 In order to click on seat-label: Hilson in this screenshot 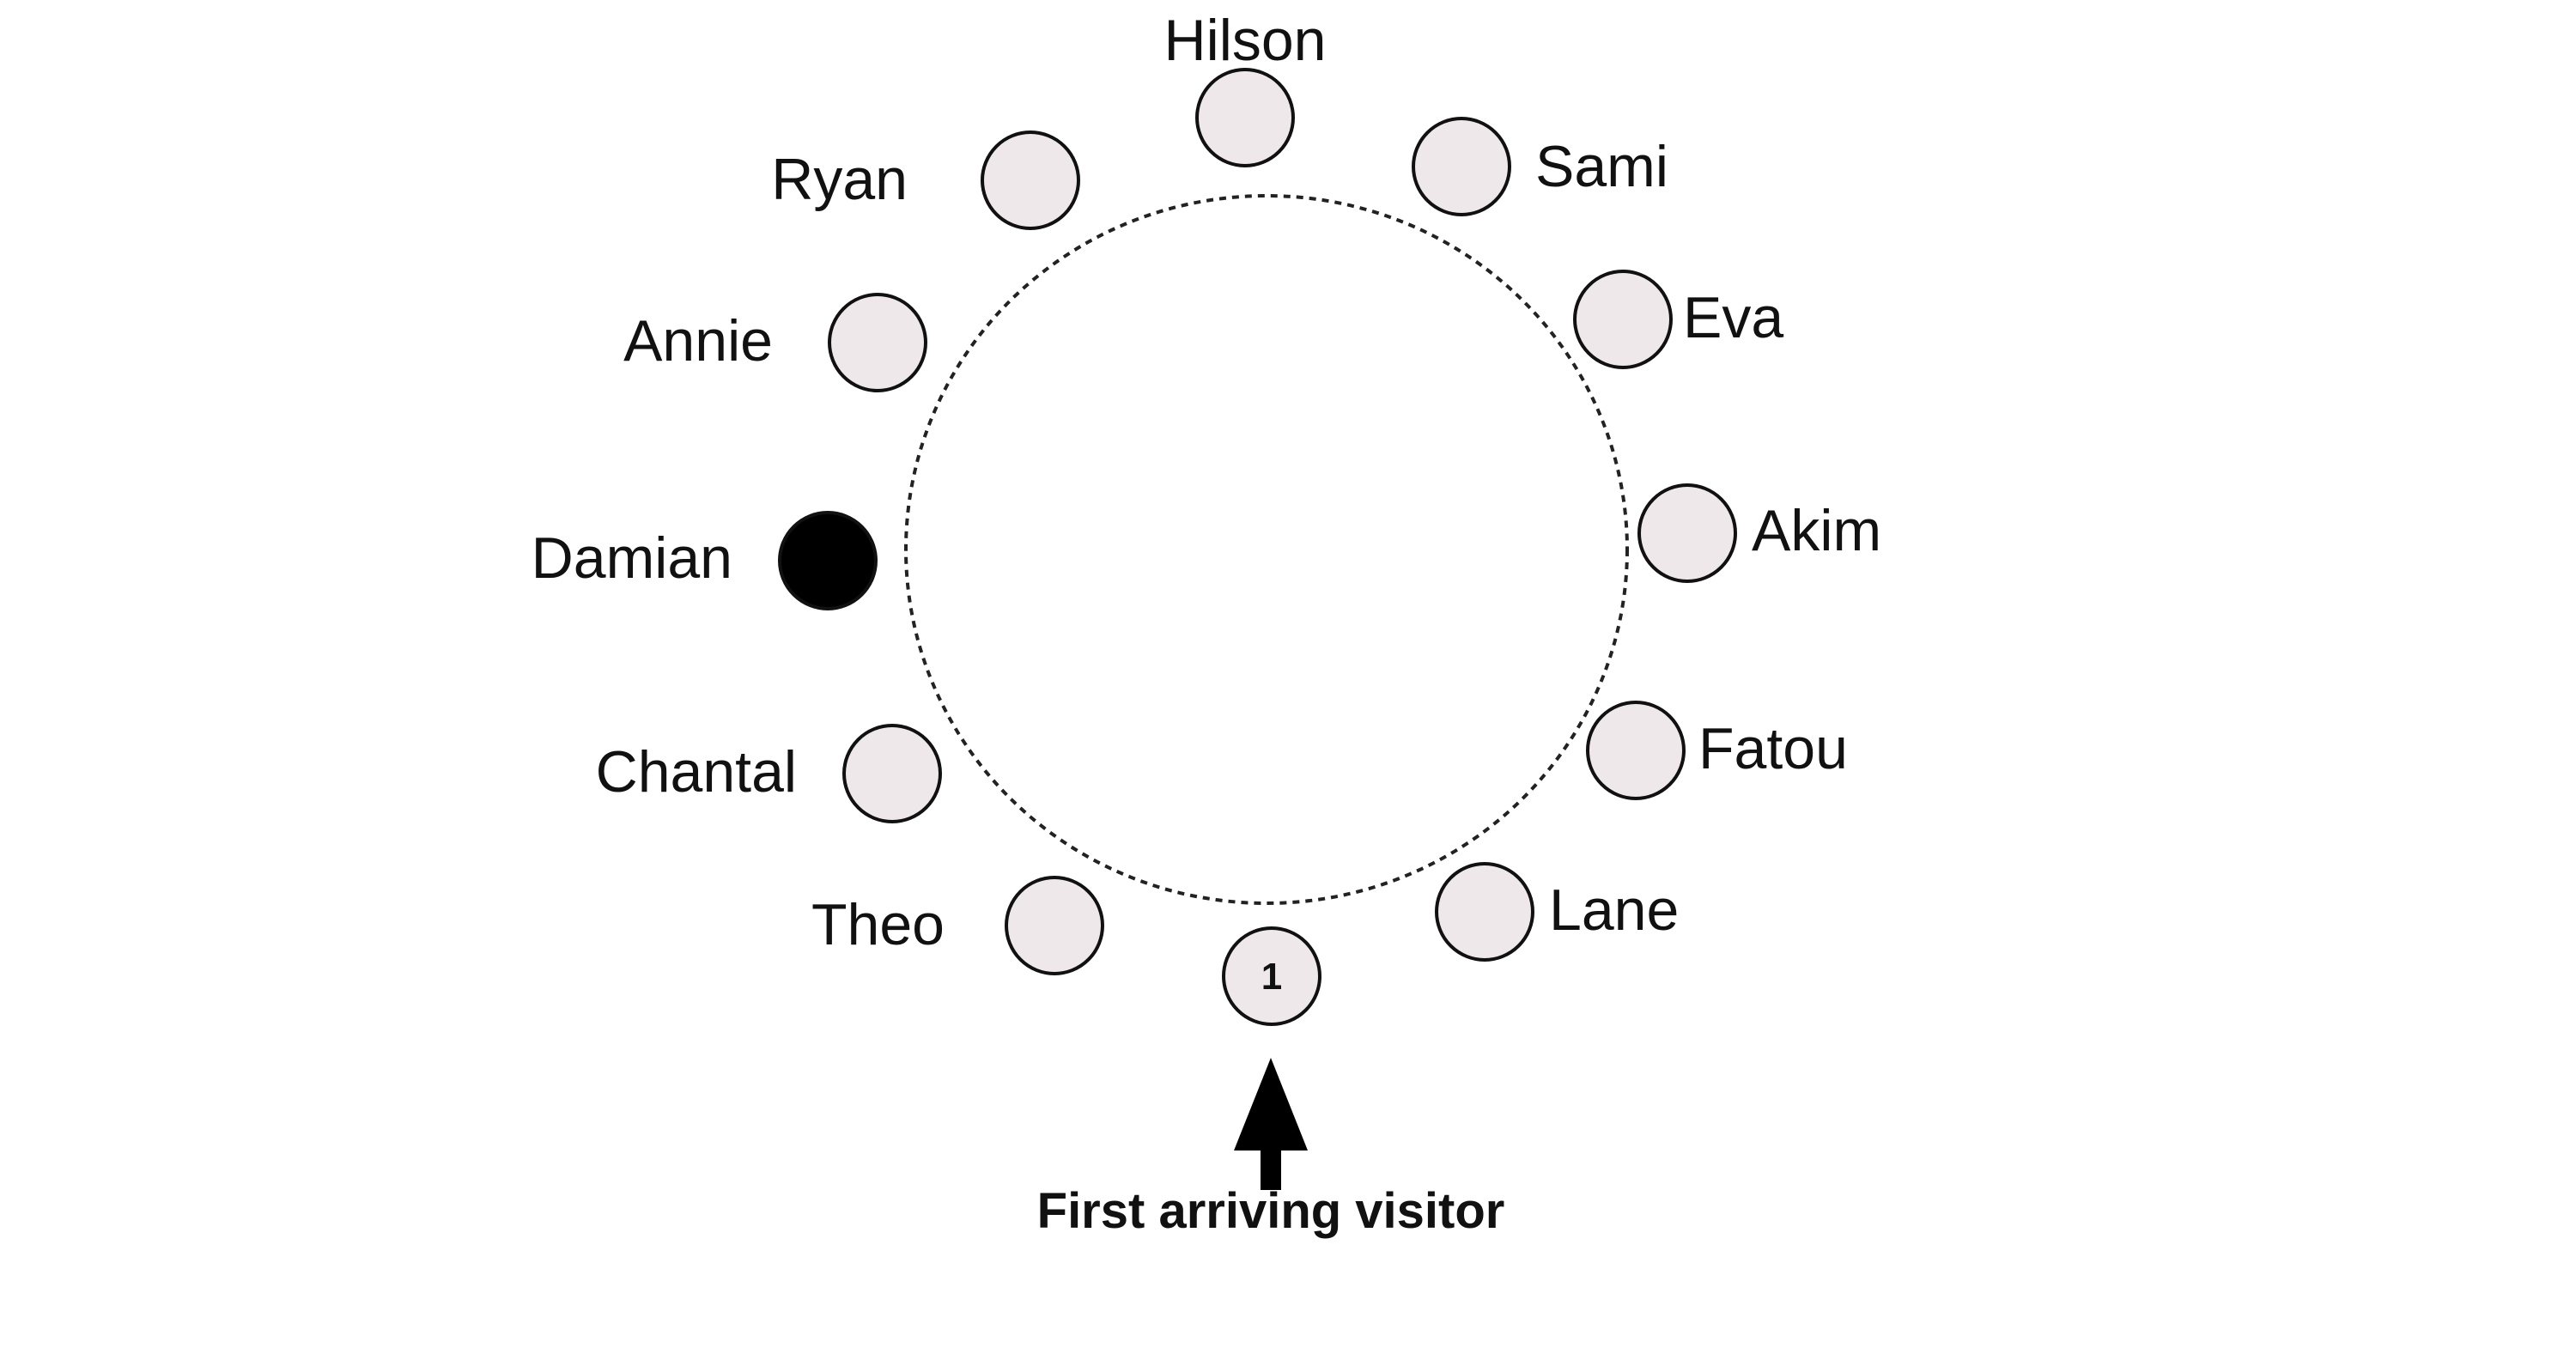, I will do `click(1246, 40)`.